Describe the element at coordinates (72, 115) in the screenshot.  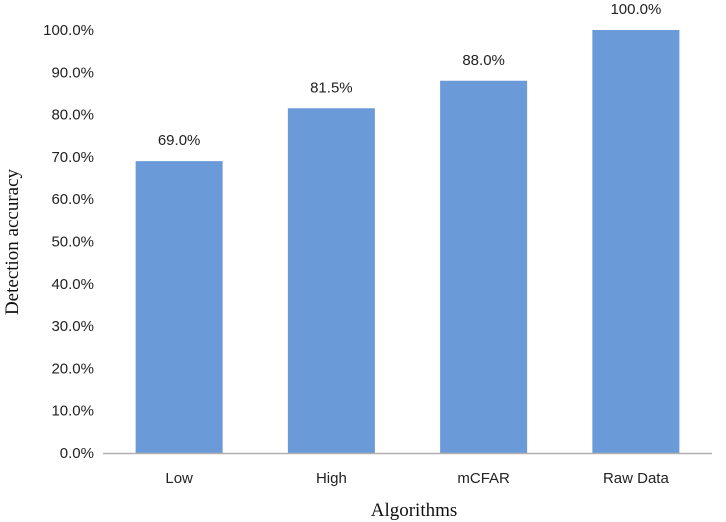
I see `y-tick-label: 80.0%` at that location.